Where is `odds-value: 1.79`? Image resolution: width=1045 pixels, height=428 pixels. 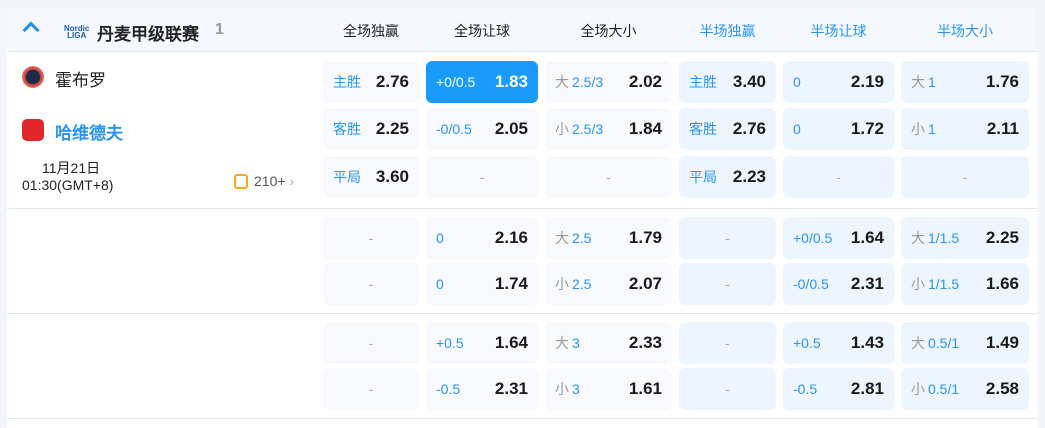 odds-value: 1.79 is located at coordinates (645, 237).